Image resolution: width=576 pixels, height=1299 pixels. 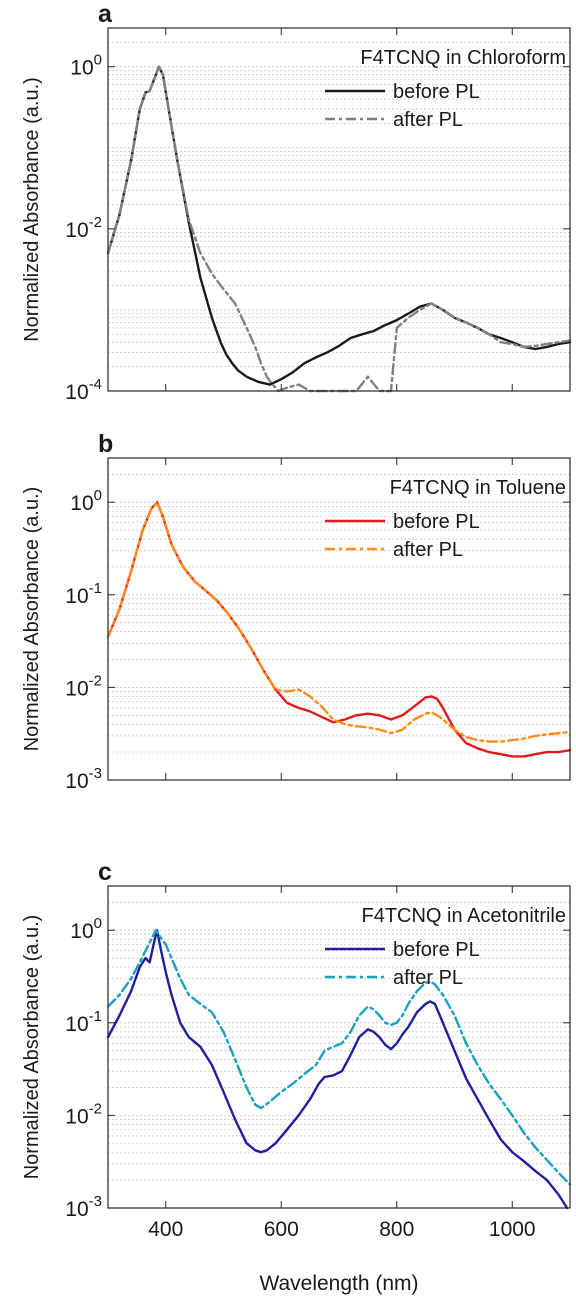 I want to click on panel-label: c, so click(x=105, y=872).